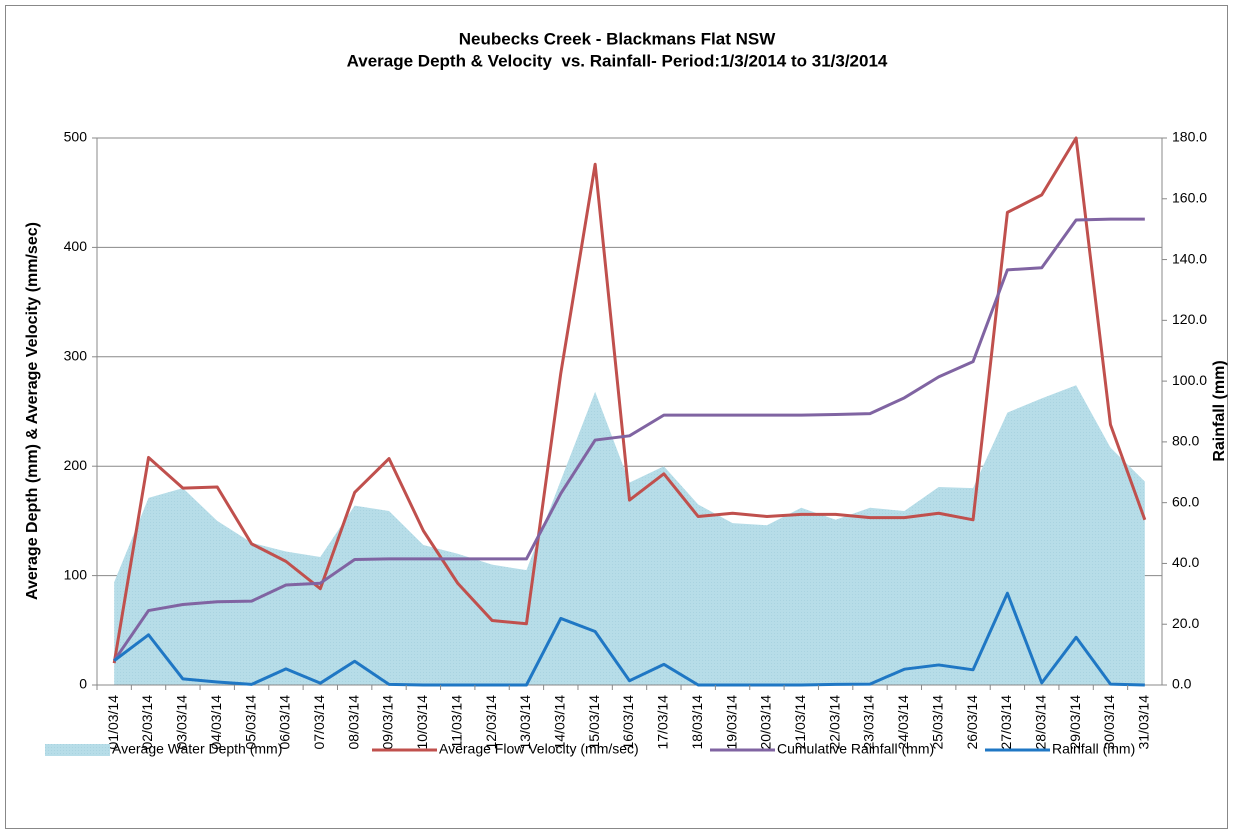 The width and height of the screenshot is (1234, 839). Describe the element at coordinates (1189, 380) in the screenshot. I see `y2-tick-label: 100.0` at that location.